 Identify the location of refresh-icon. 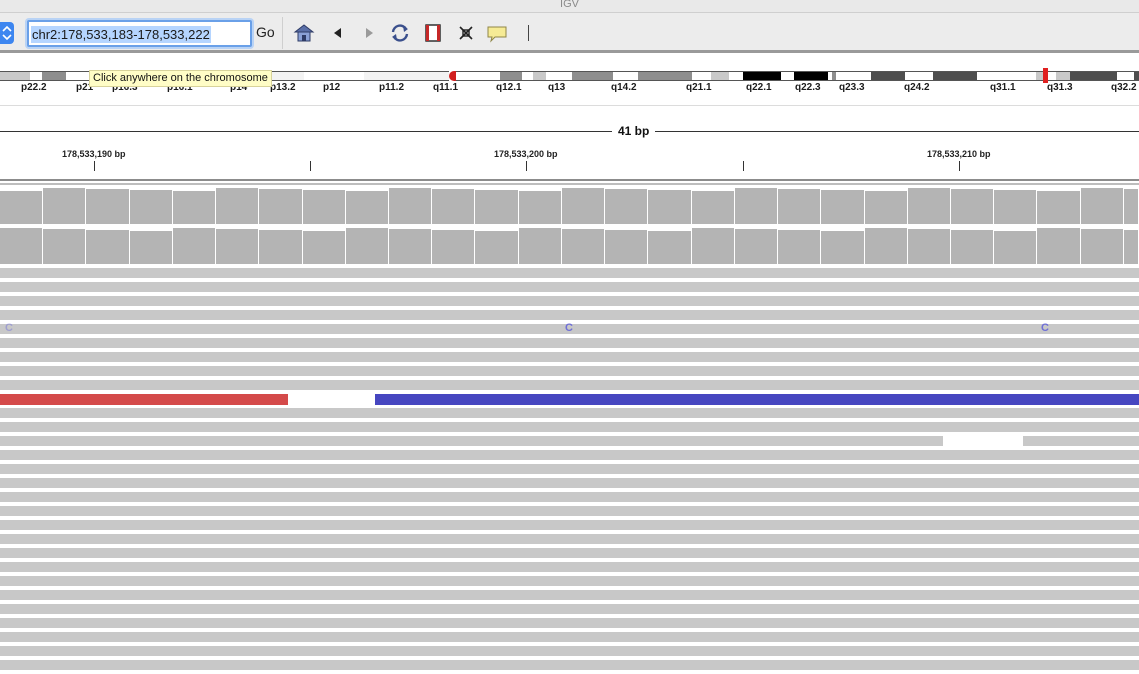
(400, 33).